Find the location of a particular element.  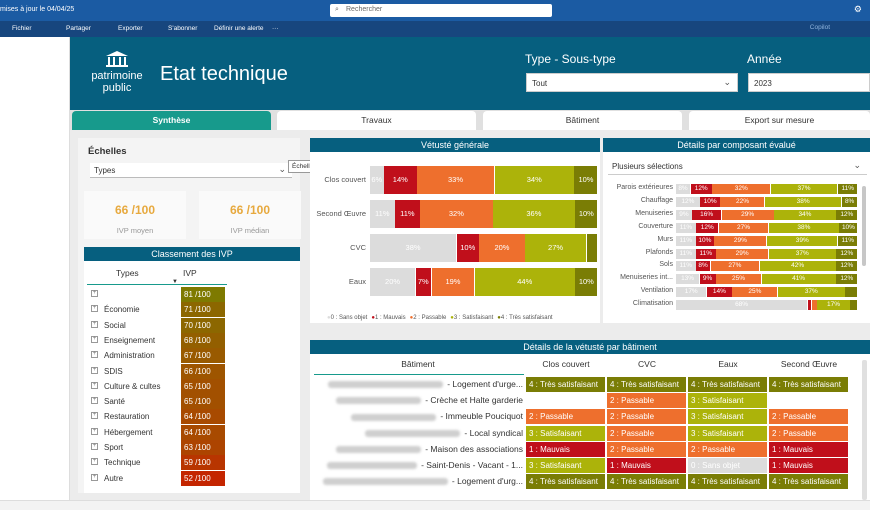

bar-segment-mauvais: 12% is located at coordinates (701, 189).